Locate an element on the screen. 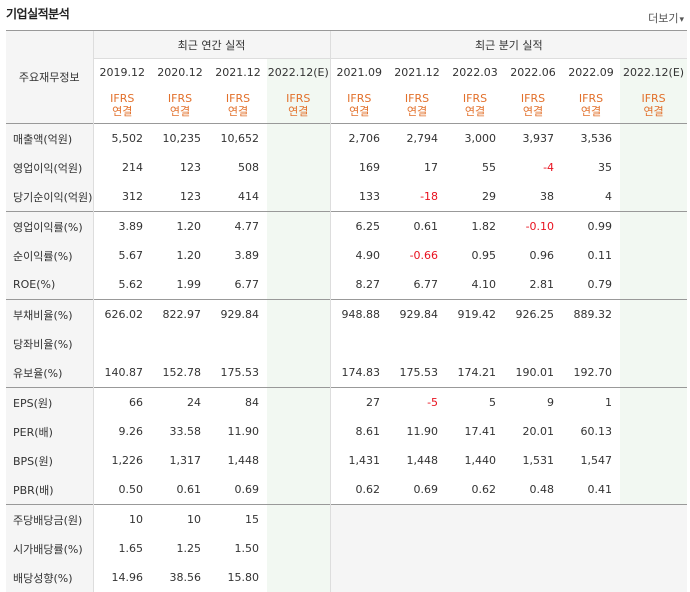 Image resolution: width=690 pixels, height=592 pixels. more-link: 더보기▾ is located at coordinates (666, 18).